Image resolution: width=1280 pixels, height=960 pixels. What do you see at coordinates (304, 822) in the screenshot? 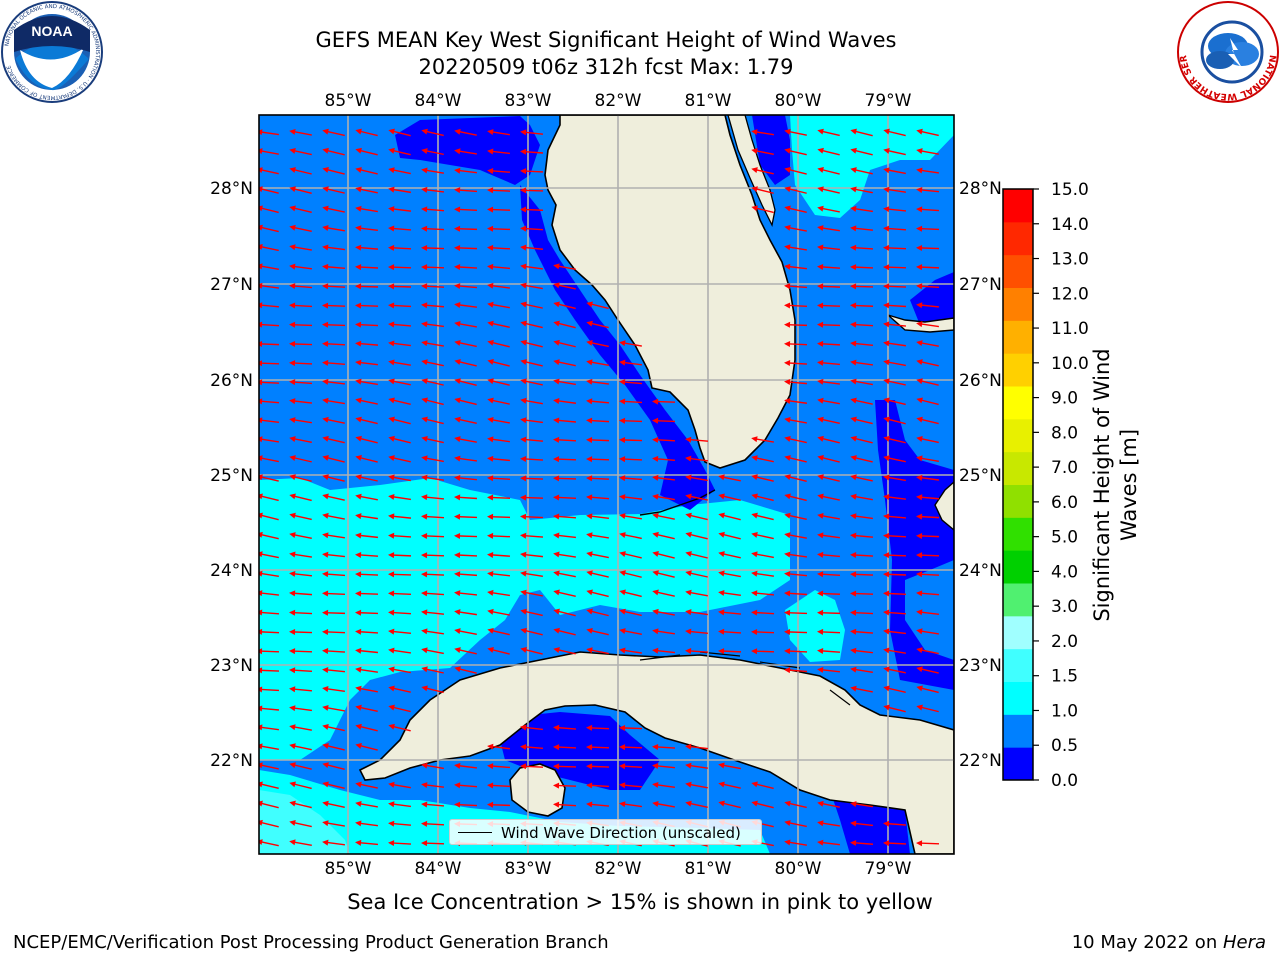
I see `lightcyan-patch-sw` at bounding box center [304, 822].